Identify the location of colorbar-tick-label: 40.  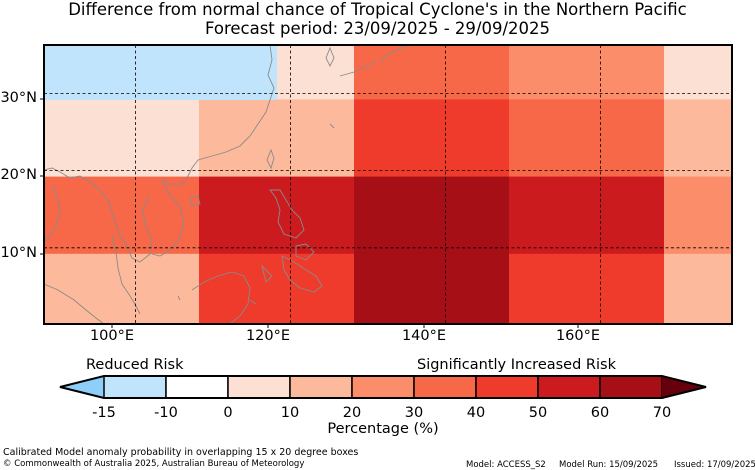
(476, 413).